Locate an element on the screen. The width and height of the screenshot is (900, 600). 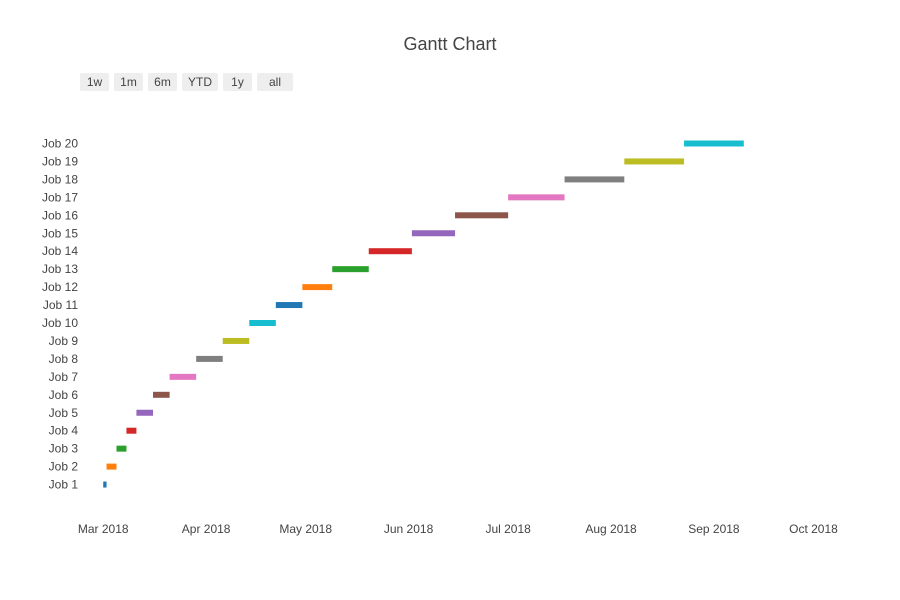
y-tick-label: Job 19 is located at coordinates (60, 161).